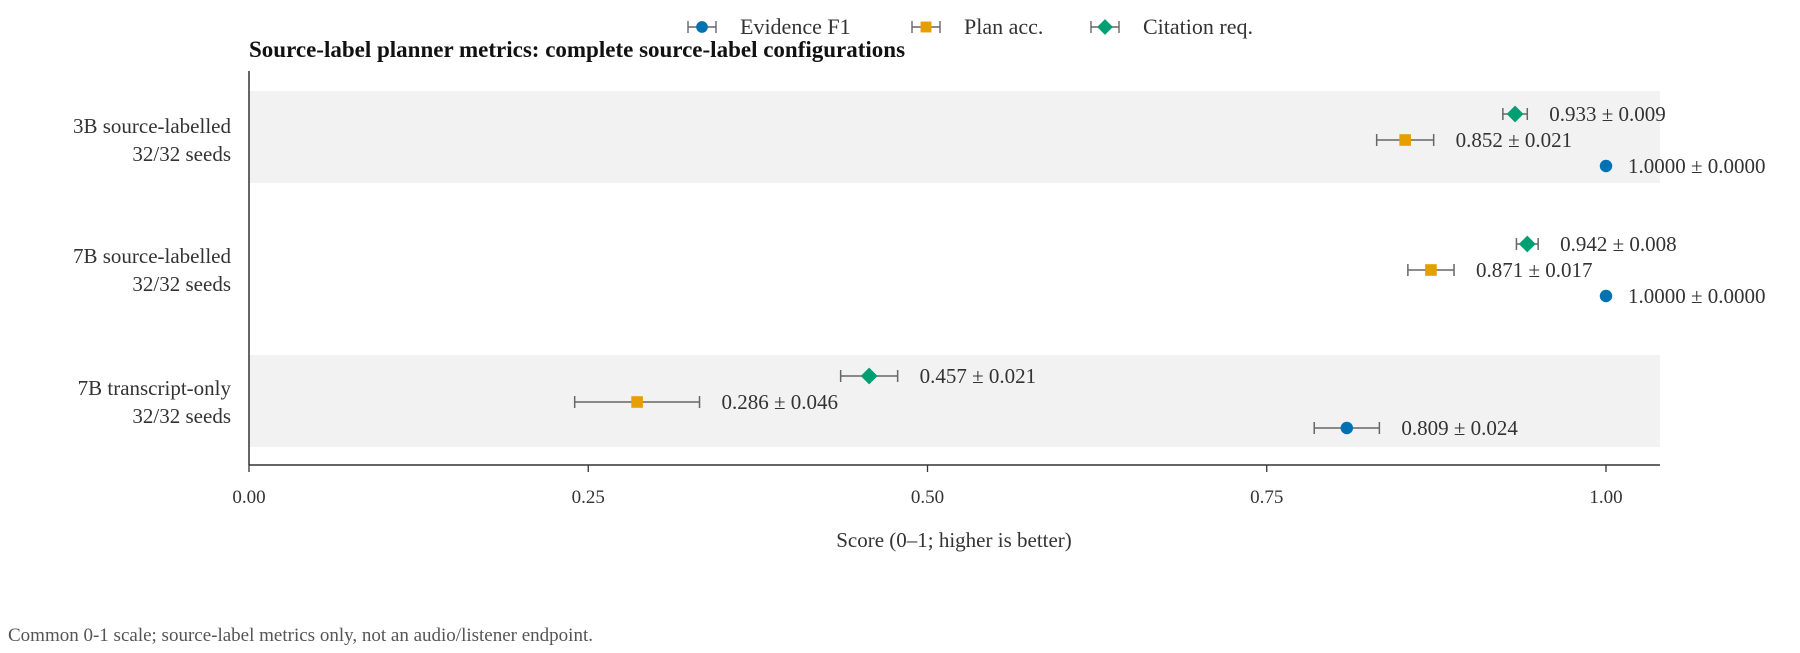 This screenshot has height=653, width=1800. What do you see at coordinates (248, 497) in the screenshot?
I see `x-tick-label: 0.00` at bounding box center [248, 497].